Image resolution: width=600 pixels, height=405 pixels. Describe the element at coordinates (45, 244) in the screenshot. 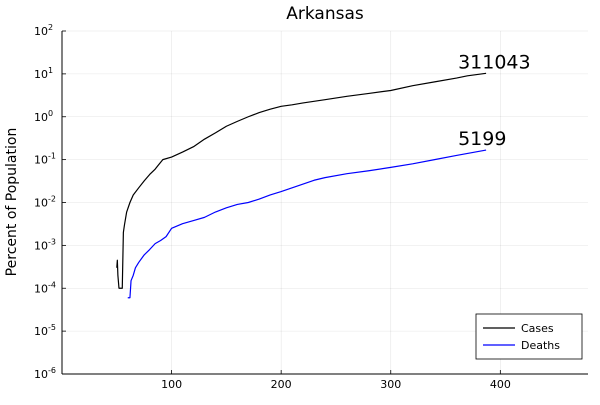

I see `y-tick-label: 10⁻³` at that location.